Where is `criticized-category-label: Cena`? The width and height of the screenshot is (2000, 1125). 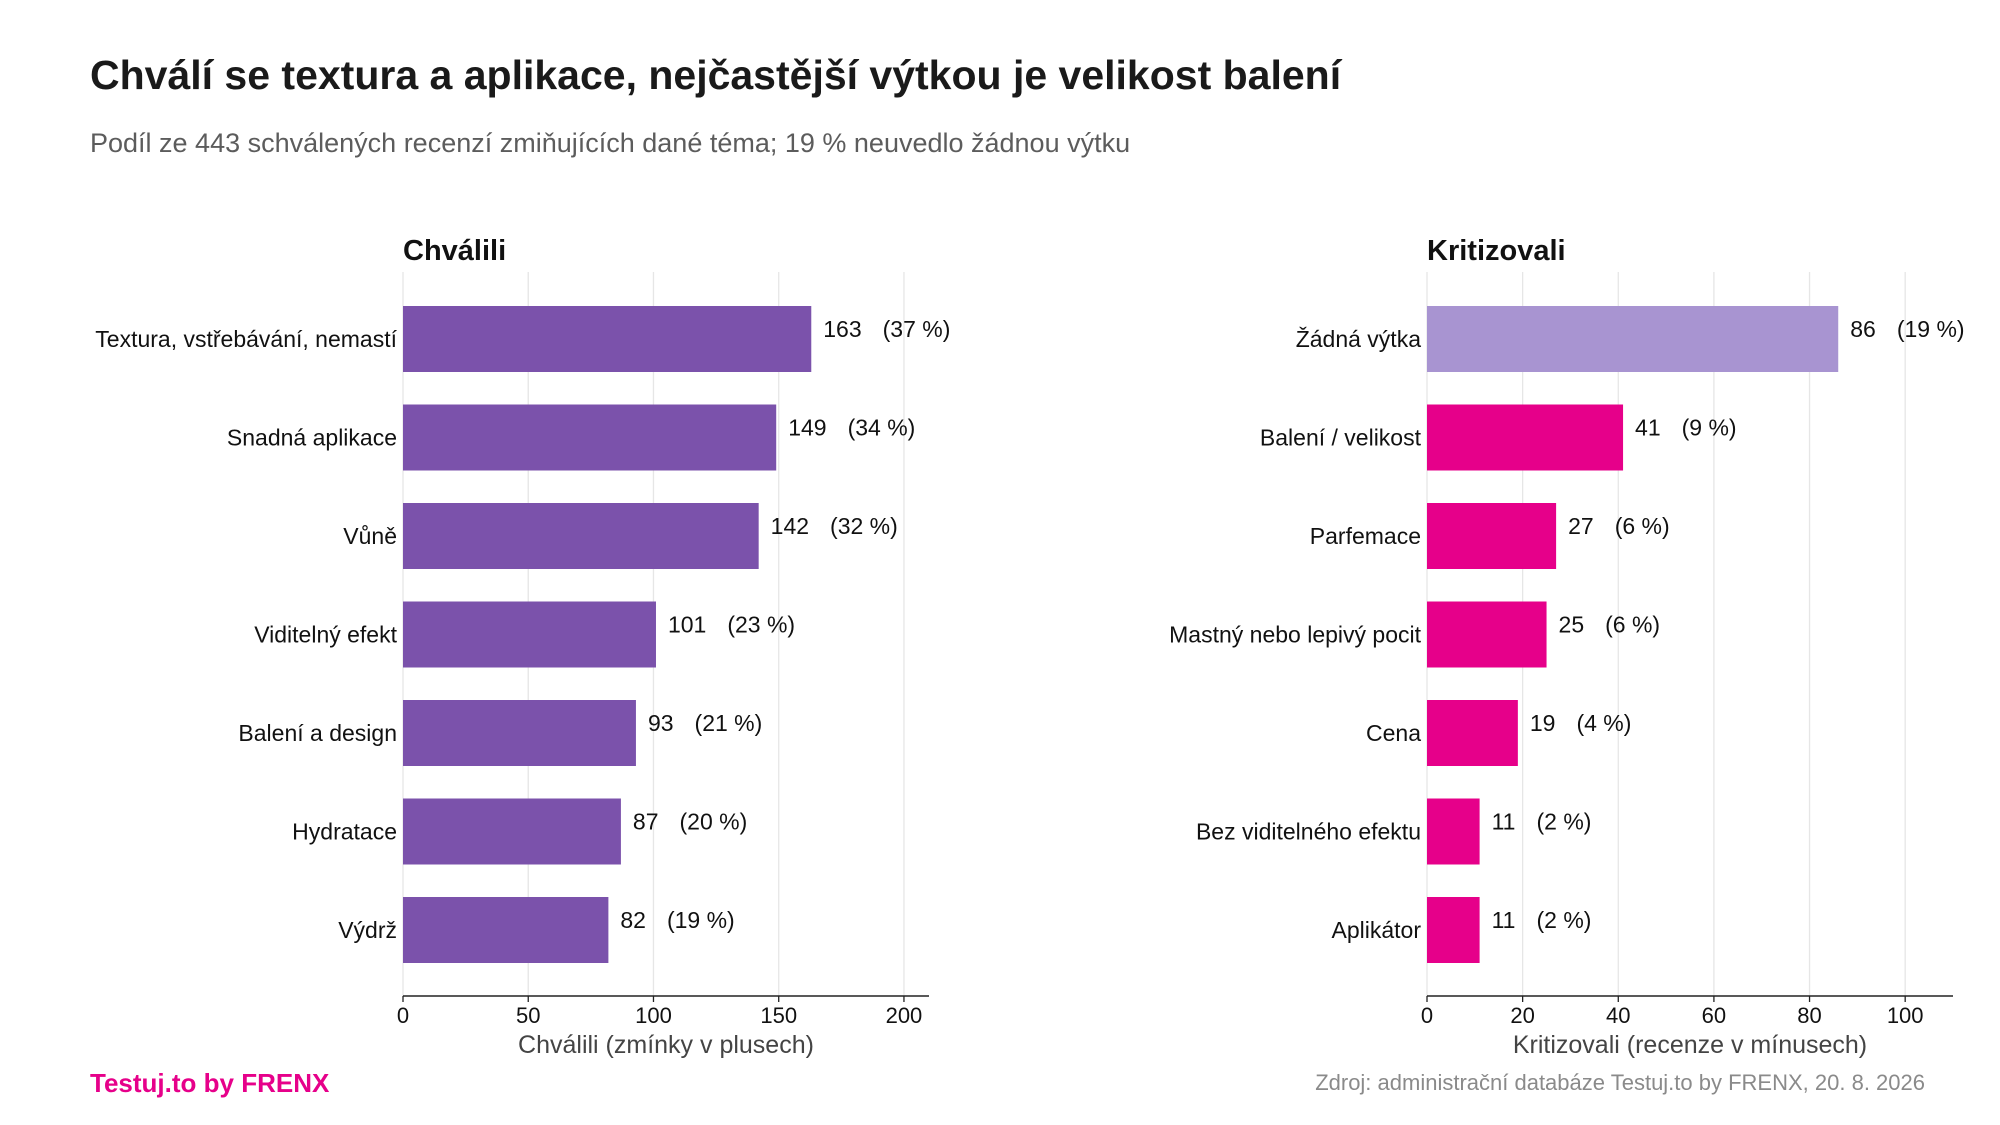 criticized-category-label: Cena is located at coordinates (1393, 733).